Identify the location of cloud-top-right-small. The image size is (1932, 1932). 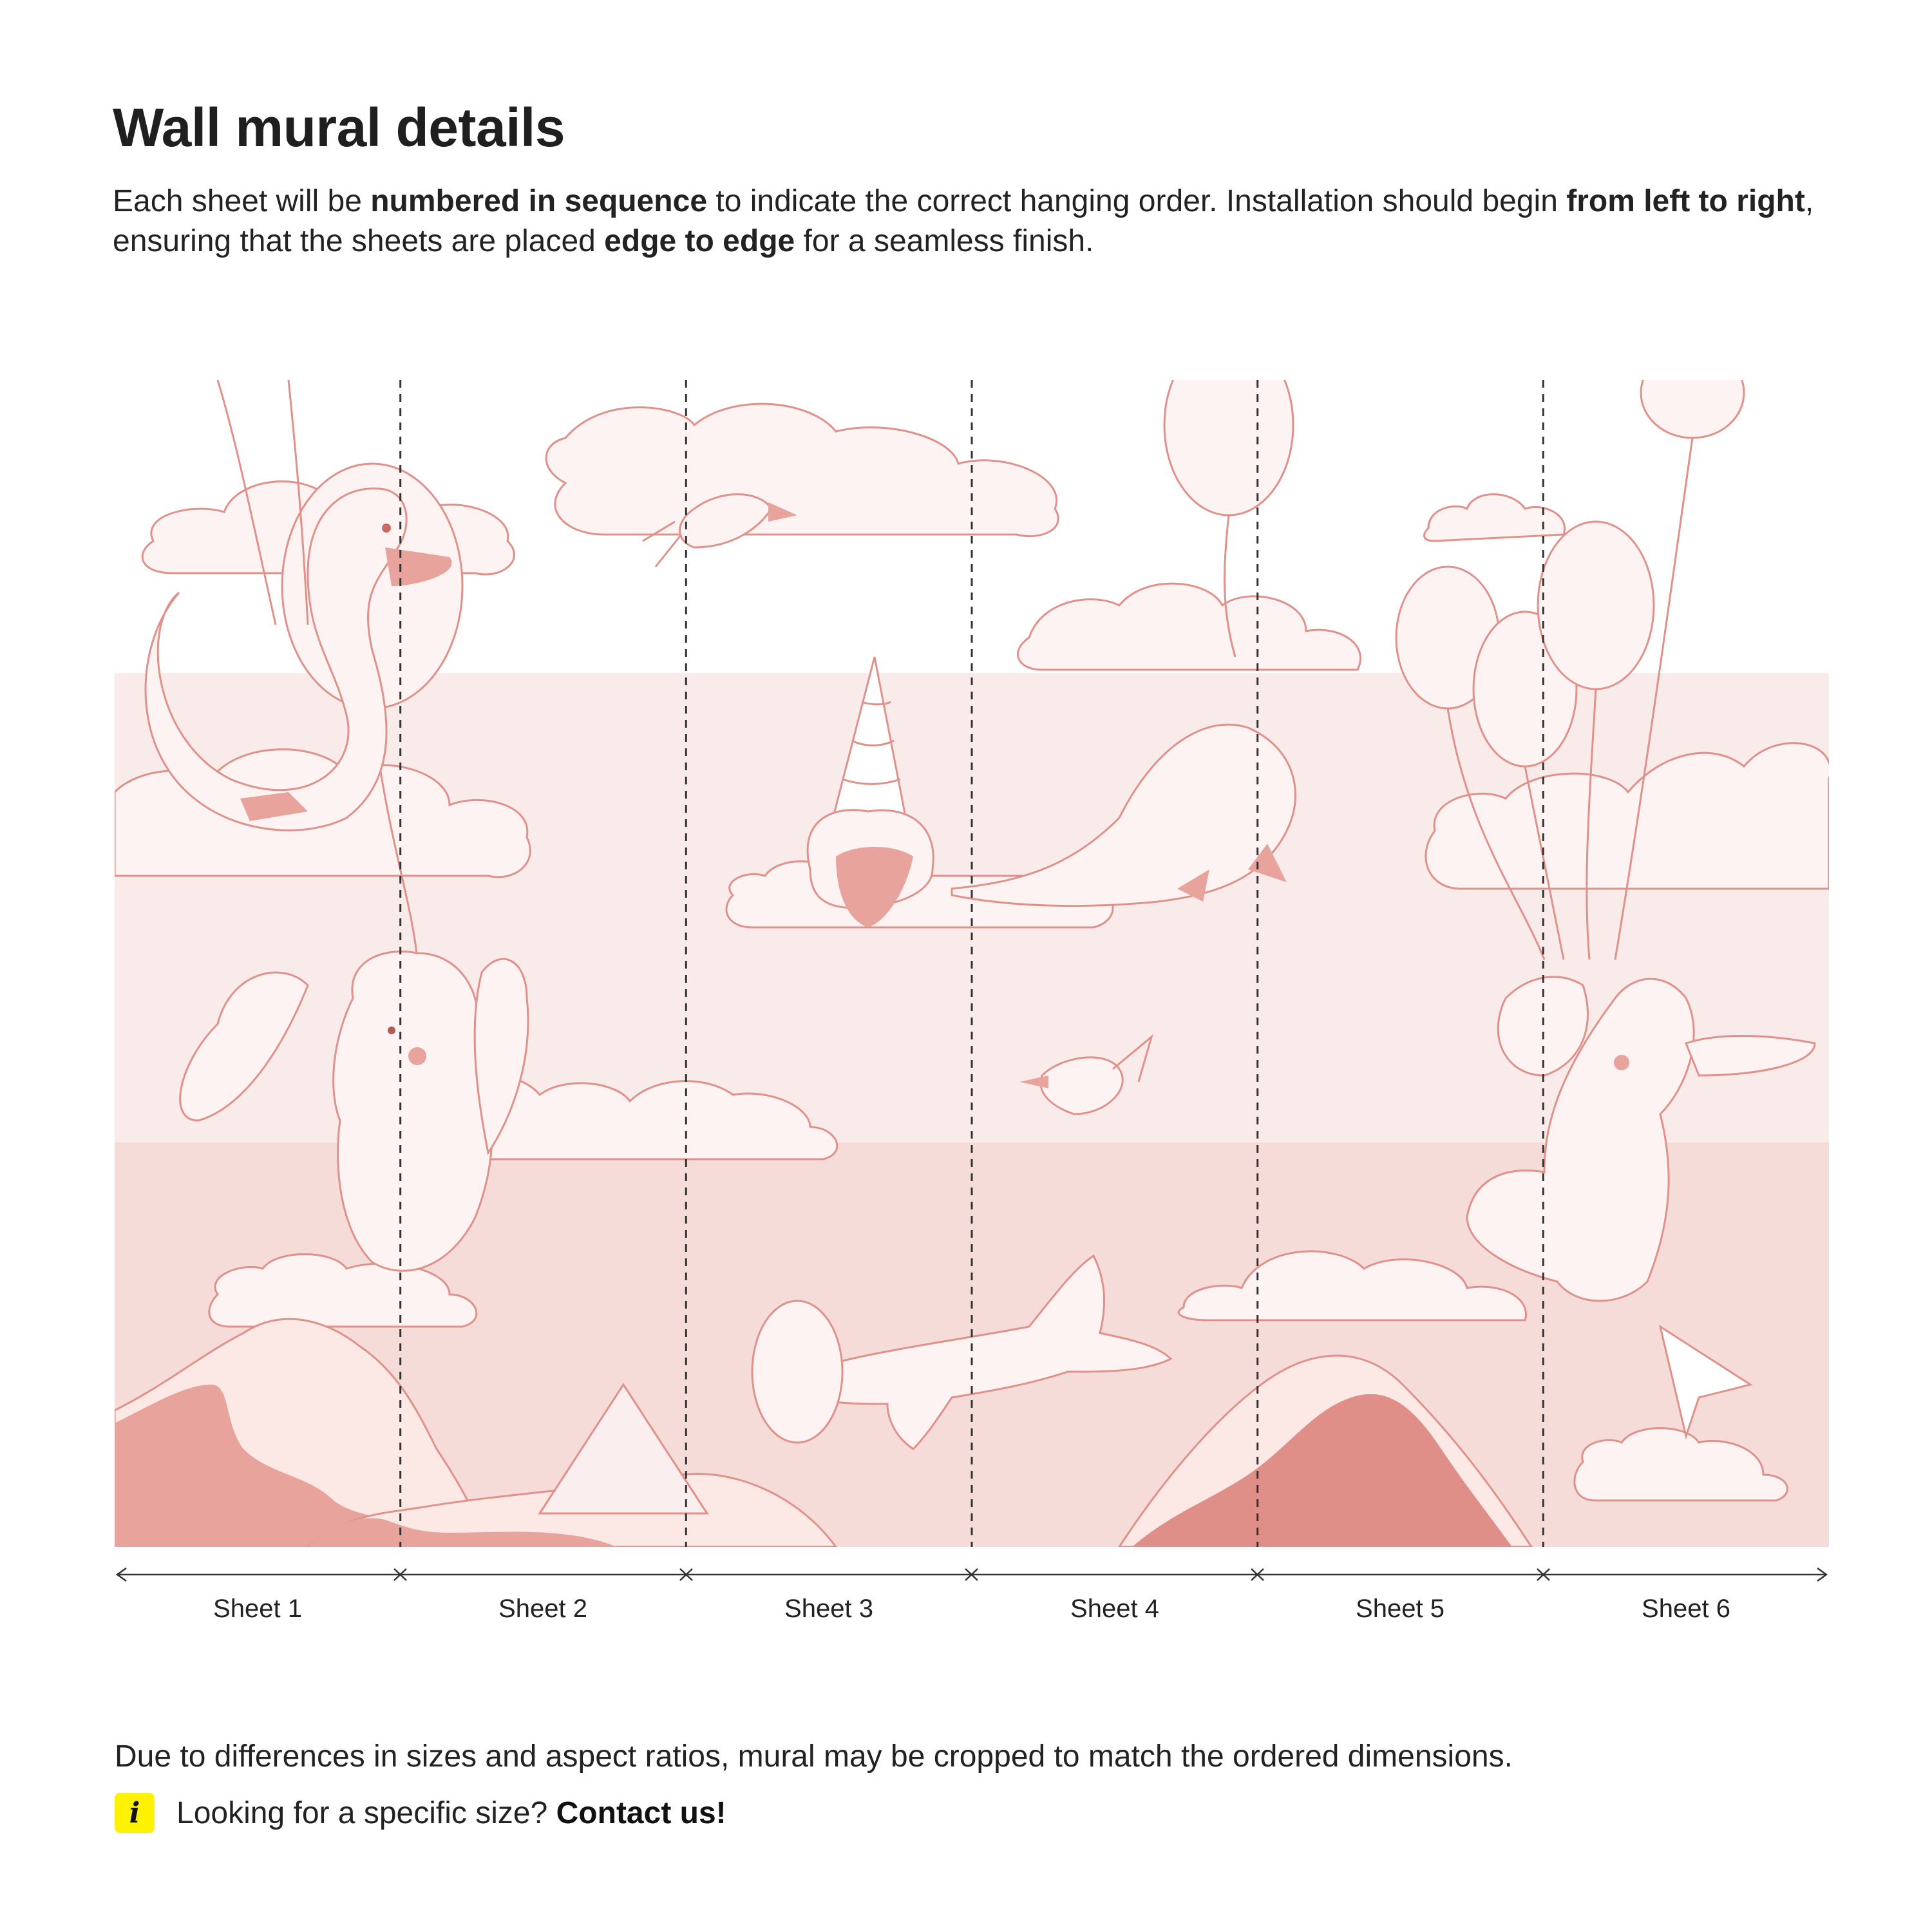
(1494, 517).